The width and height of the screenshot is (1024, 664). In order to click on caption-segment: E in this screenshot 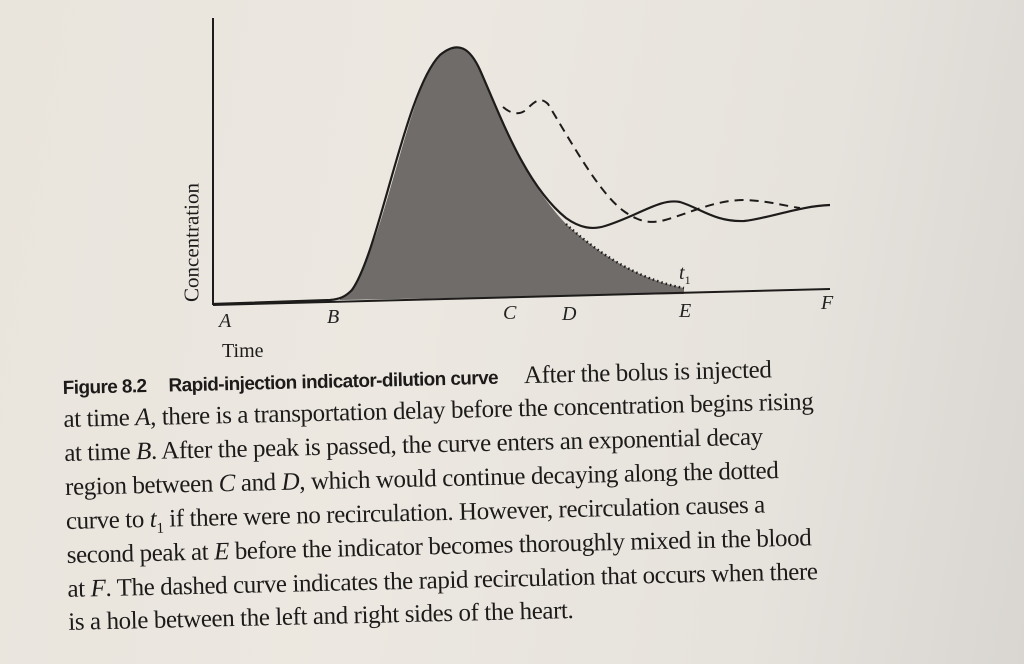, I will do `click(221, 552)`.